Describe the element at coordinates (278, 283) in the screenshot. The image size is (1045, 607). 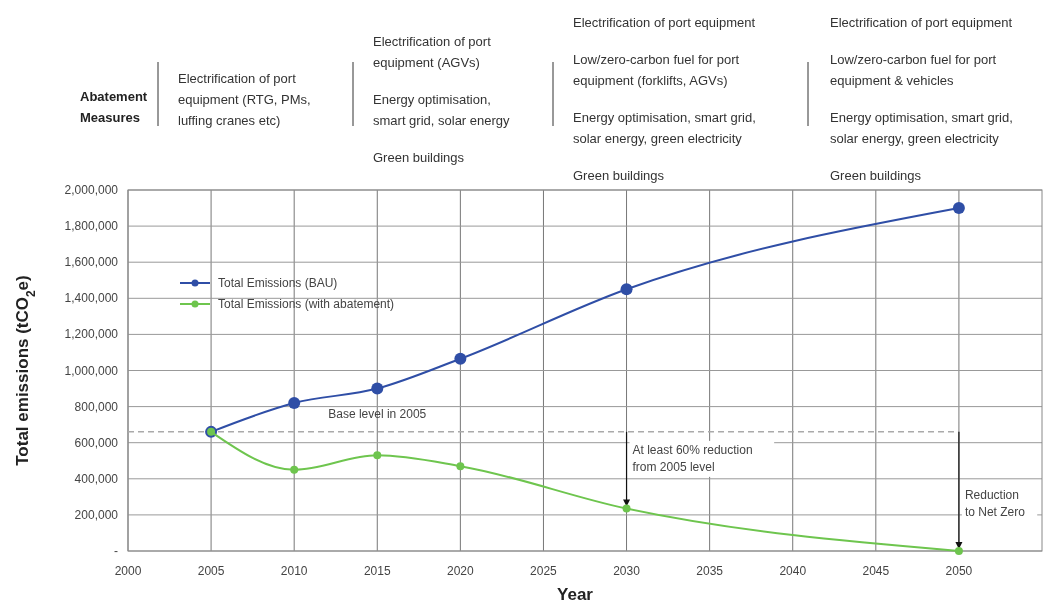
I see `legend-label: Total Emissions (BAU)` at that location.